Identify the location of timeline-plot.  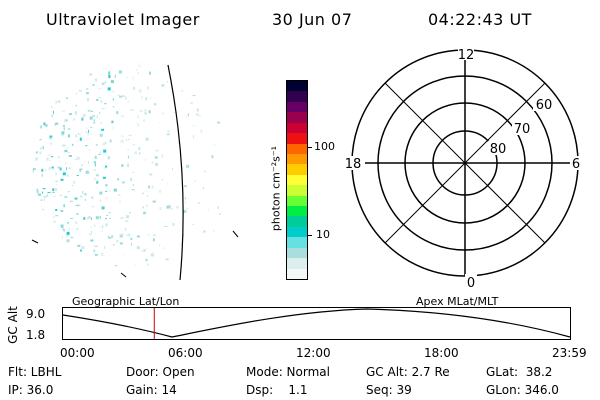
(316, 323).